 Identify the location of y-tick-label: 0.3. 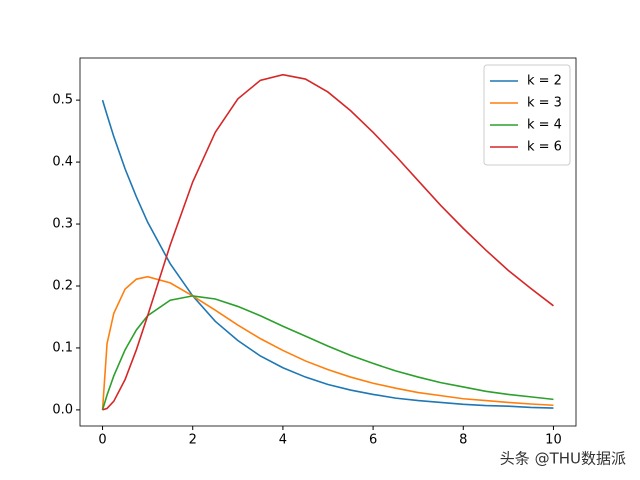
(62, 224).